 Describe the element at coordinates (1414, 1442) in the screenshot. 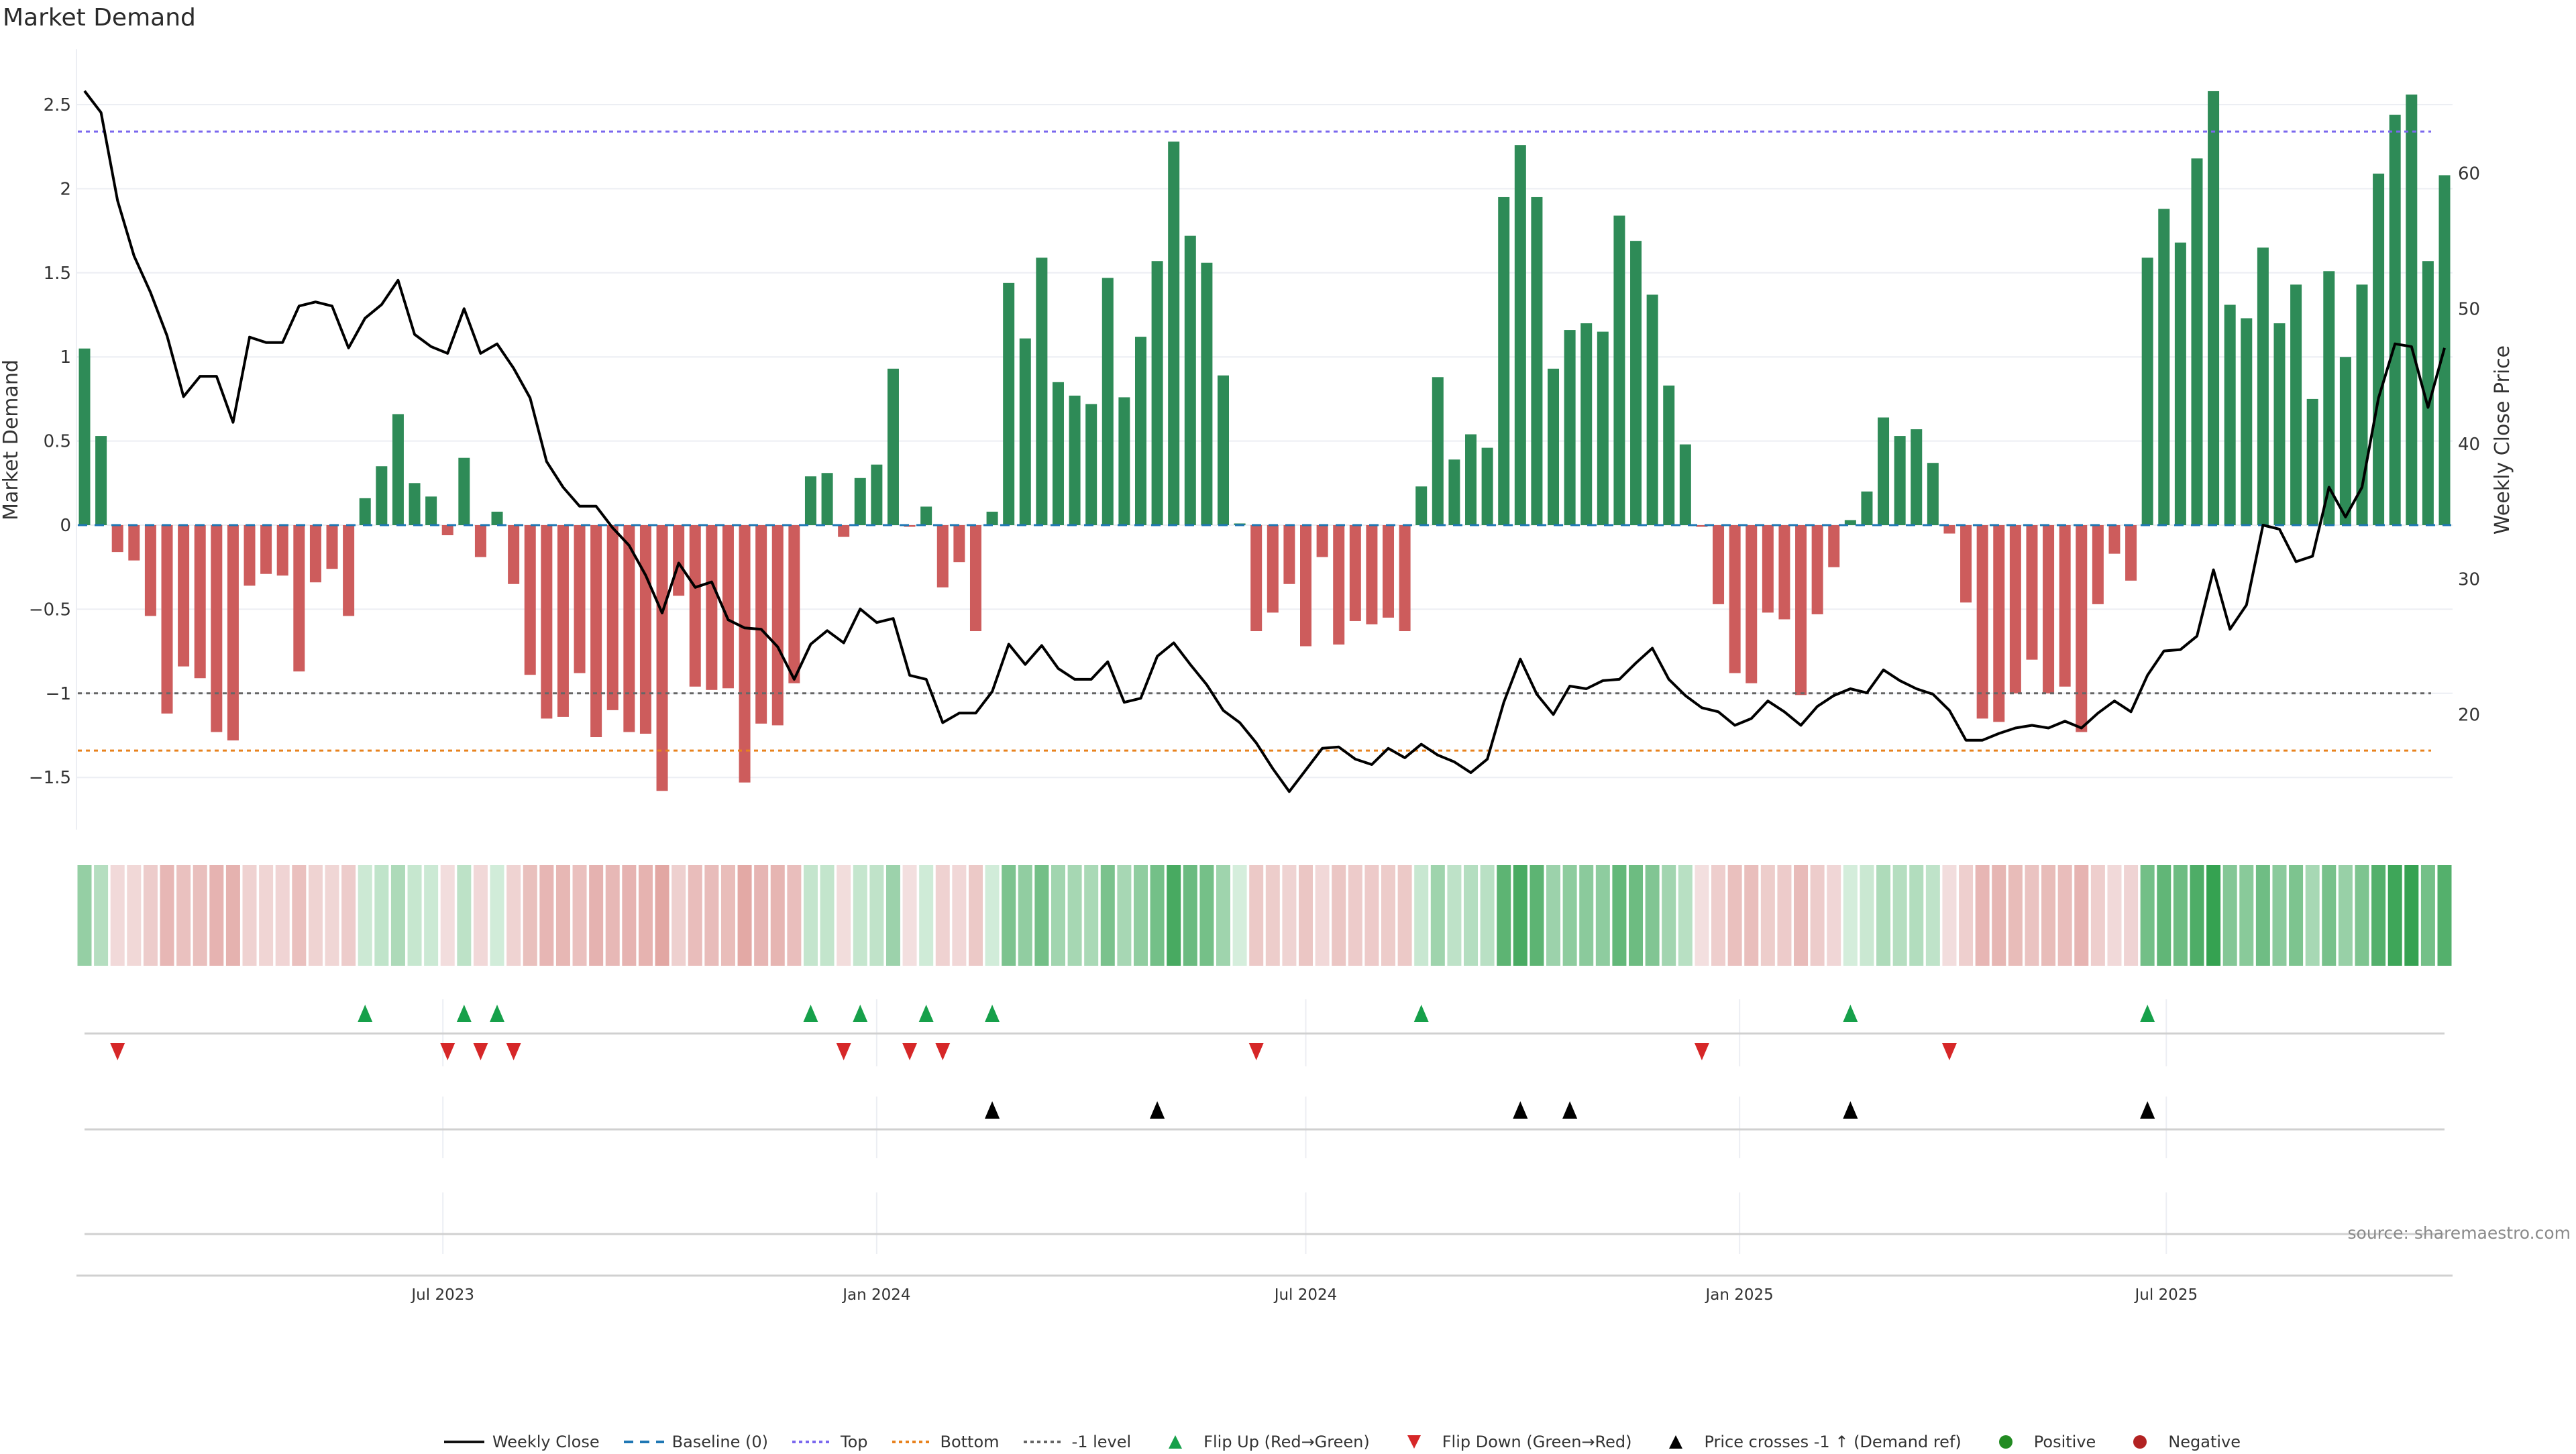

I see `legend-triangle-down-red-icon` at that location.